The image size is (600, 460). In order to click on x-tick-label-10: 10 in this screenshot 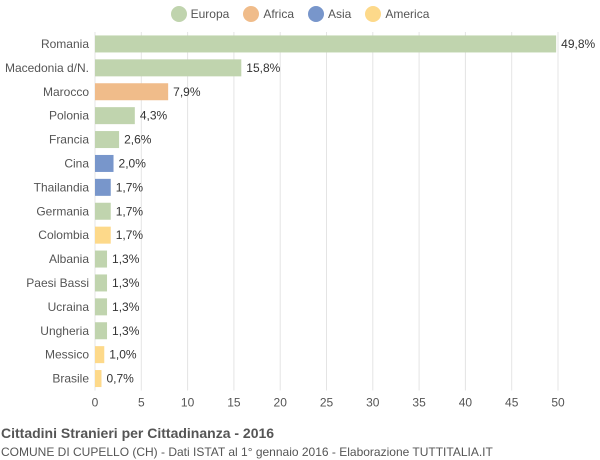, I will do `click(188, 403)`.